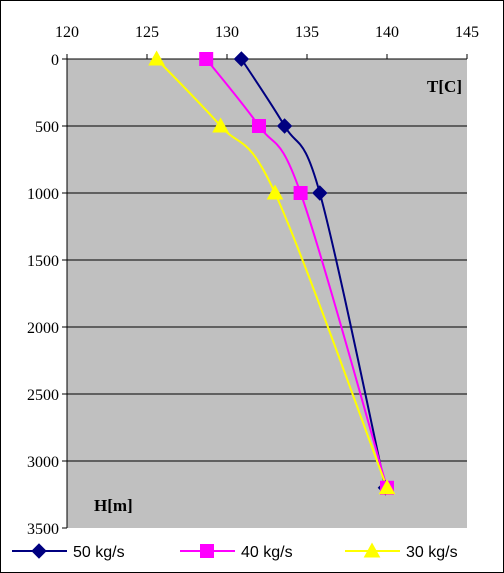 The image size is (504, 573). Describe the element at coordinates (99, 552) in the screenshot. I see `legend-label: 50 kg/s` at that location.